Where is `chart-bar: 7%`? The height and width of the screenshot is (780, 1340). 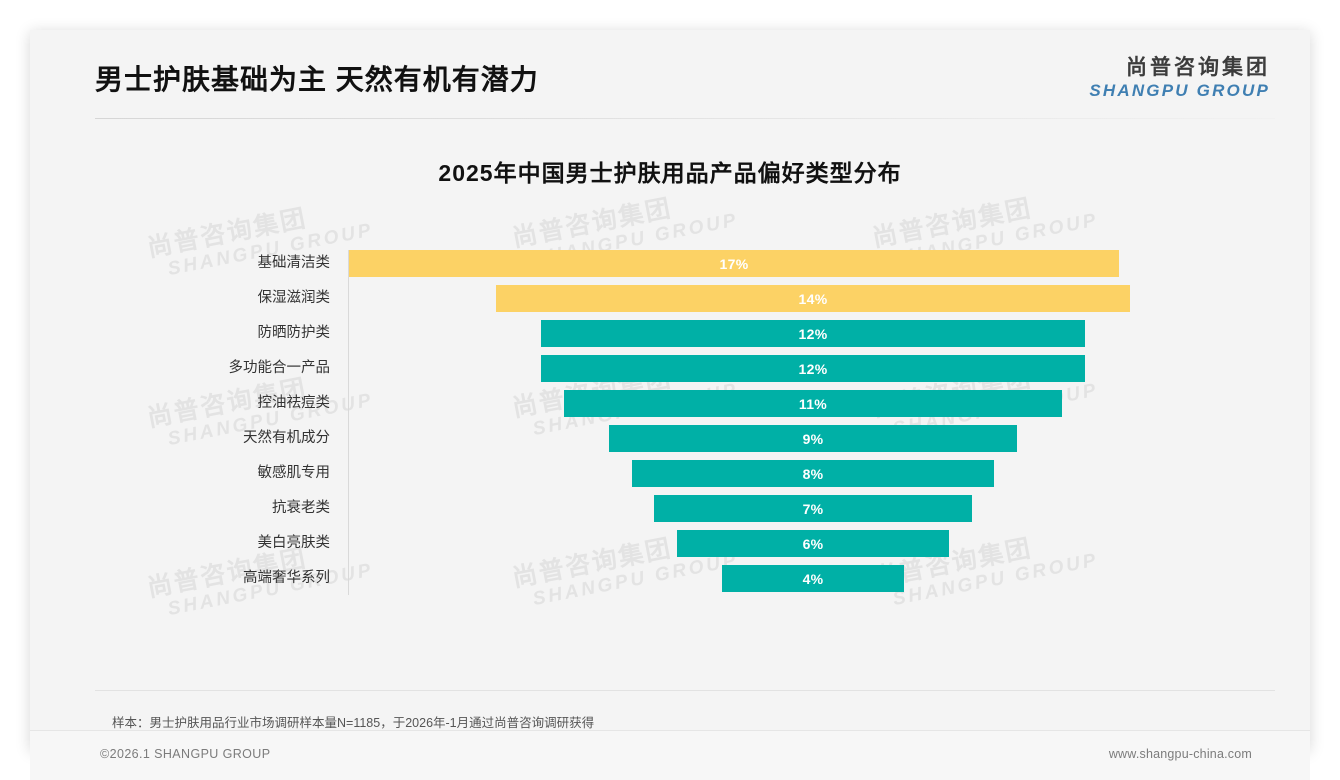
chart-bar: 7% is located at coordinates (813, 508).